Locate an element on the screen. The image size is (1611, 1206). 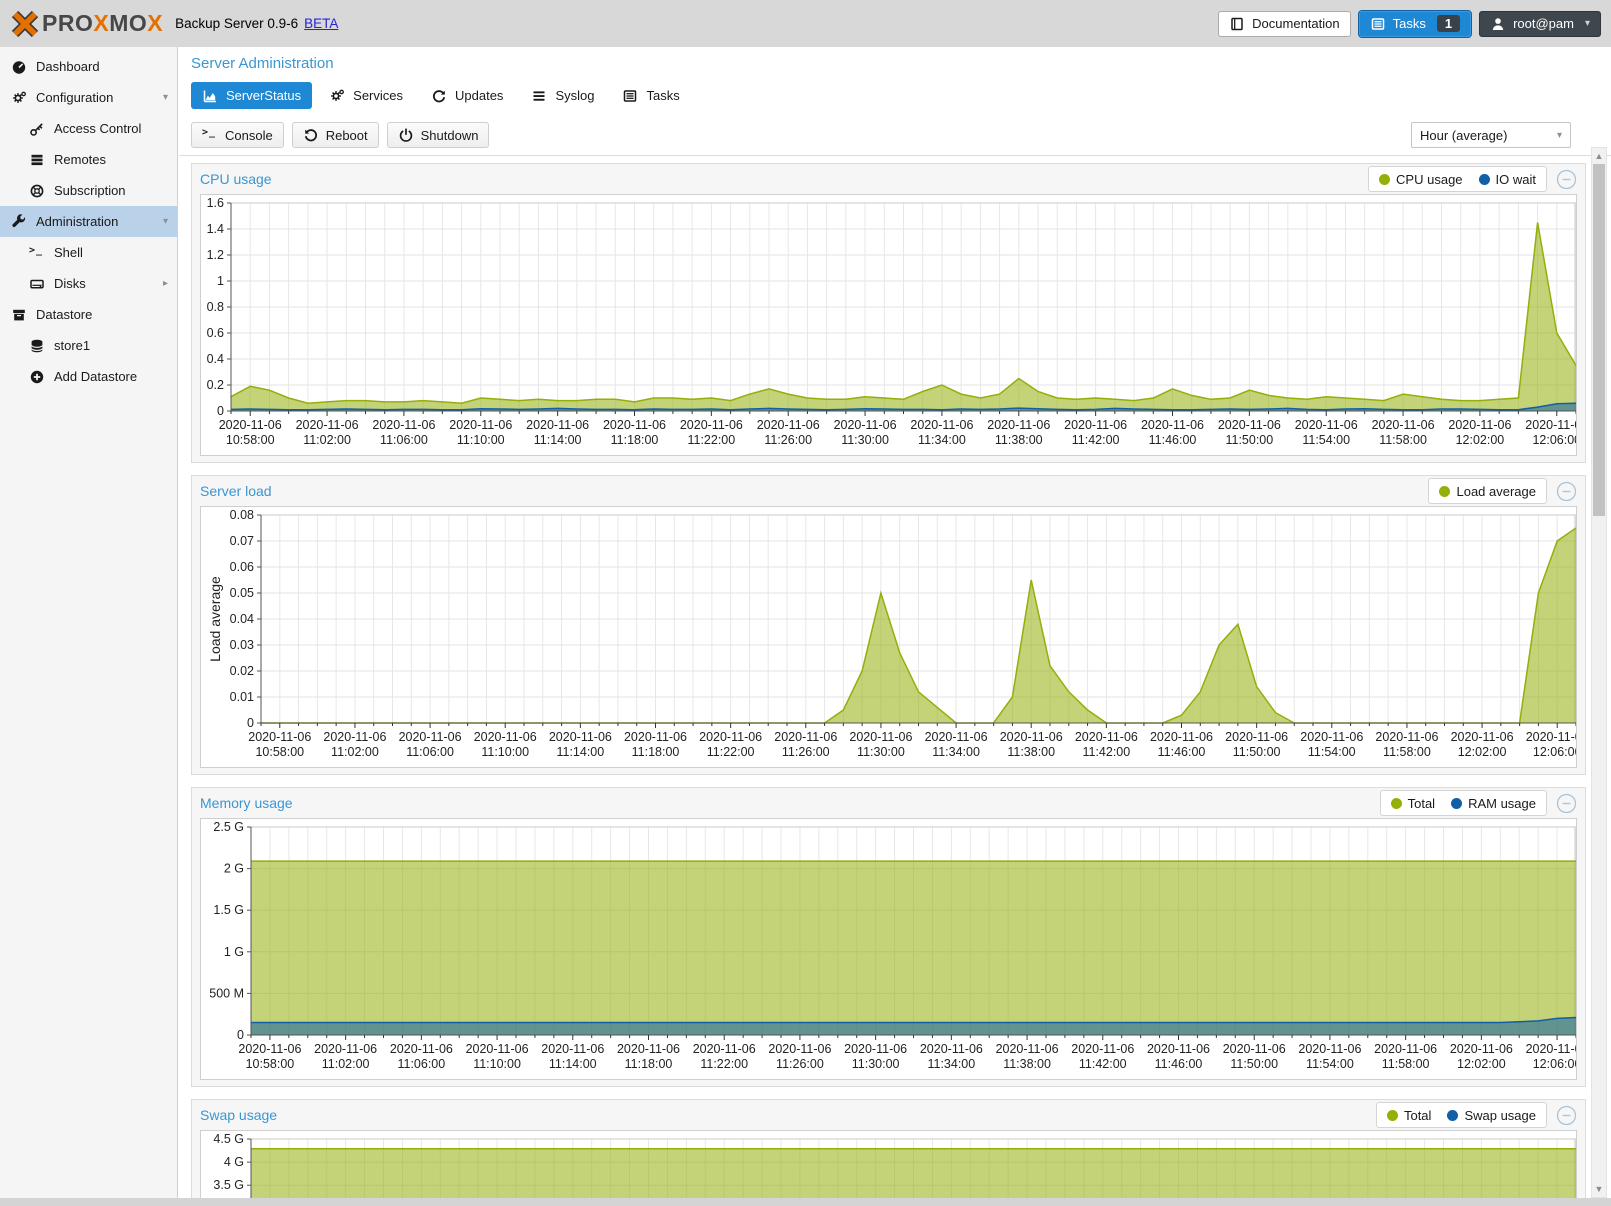
svg-text: 11:26:00 is located at coordinates (788, 440).